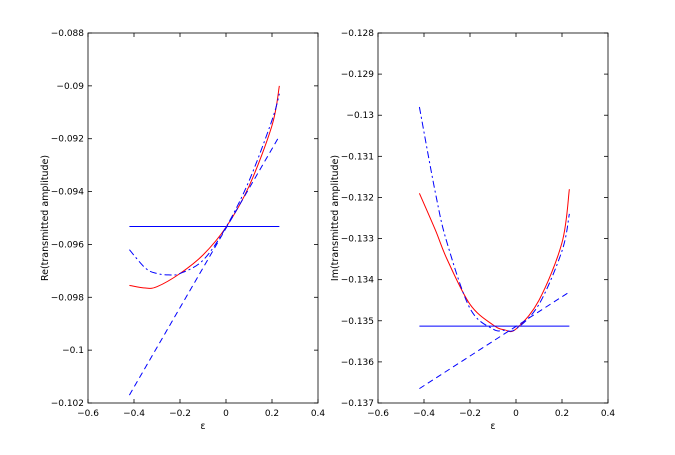  Describe the element at coordinates (358, 281) in the screenshot. I see `y-tick-label: −0.134` at that location.